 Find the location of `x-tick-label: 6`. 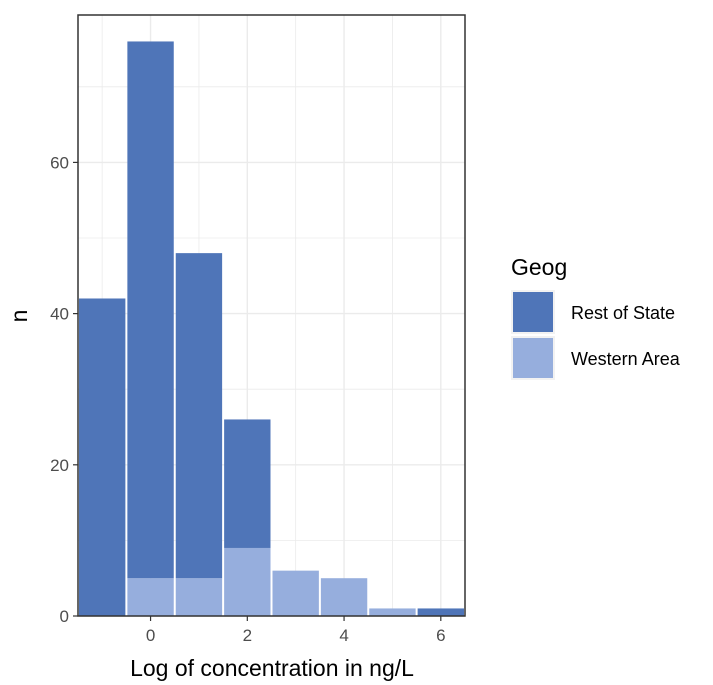

x-tick-label: 6 is located at coordinates (440, 635).